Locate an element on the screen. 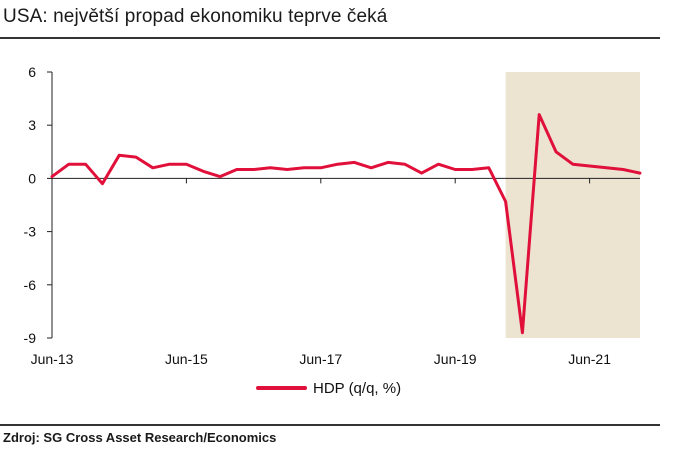  legend: HDP (q/q, %) is located at coordinates (328, 388).